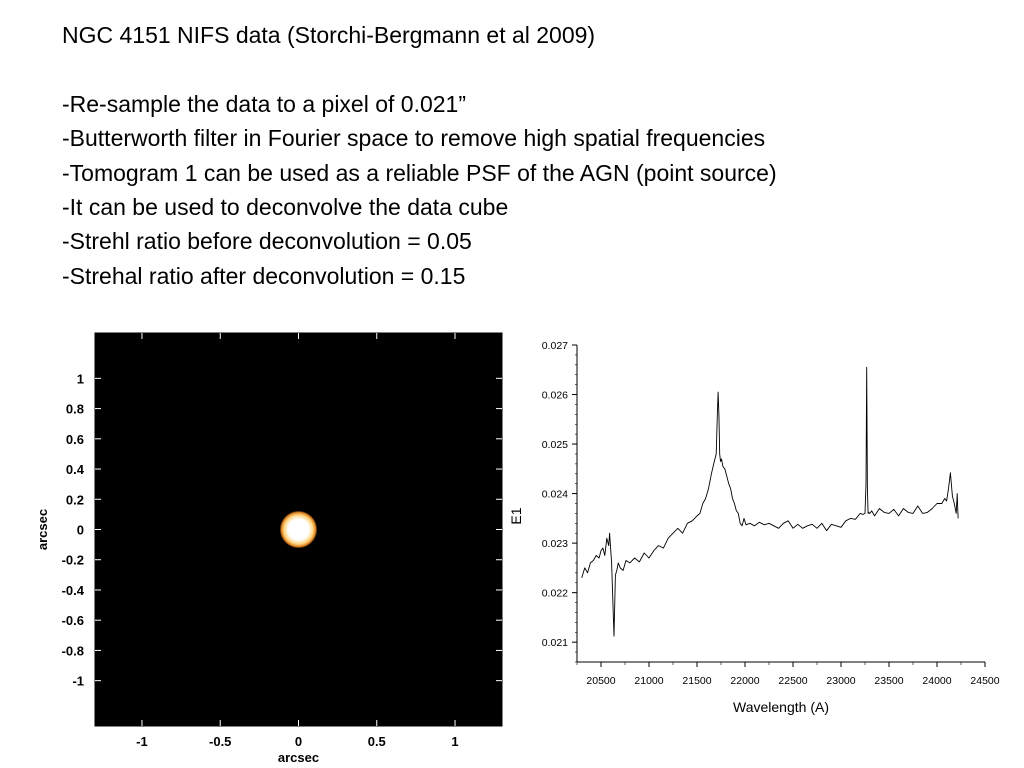 The width and height of the screenshot is (1024, 768). What do you see at coordinates (936, 681) in the screenshot?
I see `spectrum-x-tick-label: 24000` at bounding box center [936, 681].